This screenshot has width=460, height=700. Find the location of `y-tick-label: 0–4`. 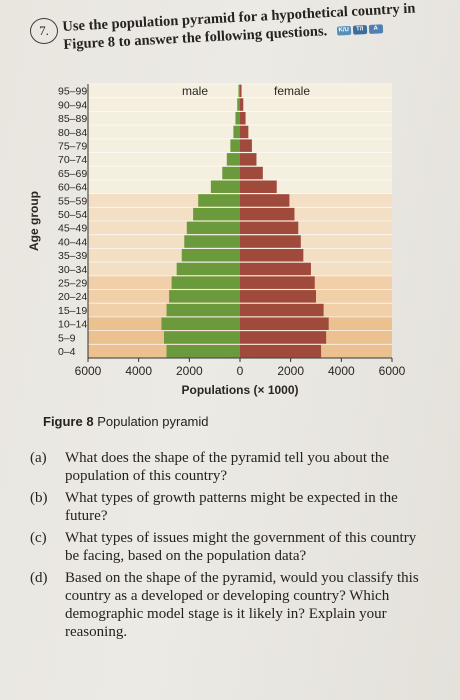

y-tick-label: 0–4 is located at coordinates (67, 352).